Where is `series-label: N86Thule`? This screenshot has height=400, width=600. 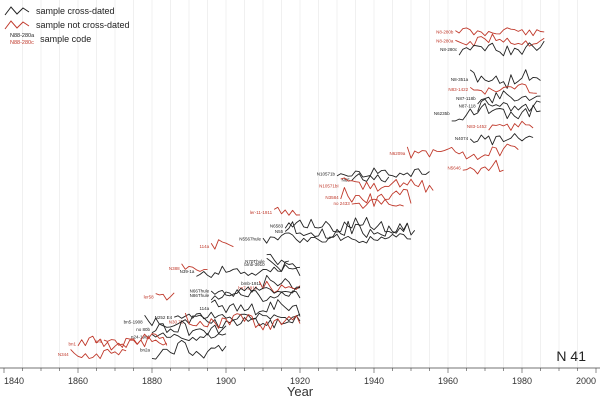 series-label: N86Thule is located at coordinates (200, 295).